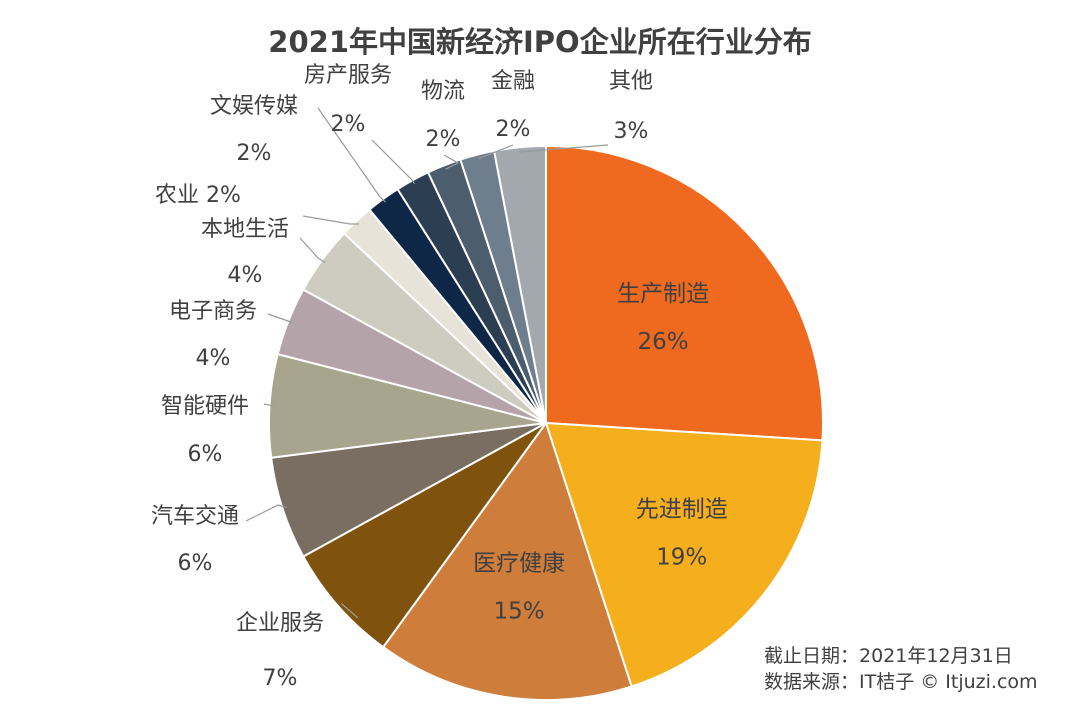 Image resolution: width=1080 pixels, height=726 pixels. What do you see at coordinates (254, 106) in the screenshot?
I see `slice-e69687e5a8b1e4bca0e5aa92-label: 文娱传媒` at bounding box center [254, 106].